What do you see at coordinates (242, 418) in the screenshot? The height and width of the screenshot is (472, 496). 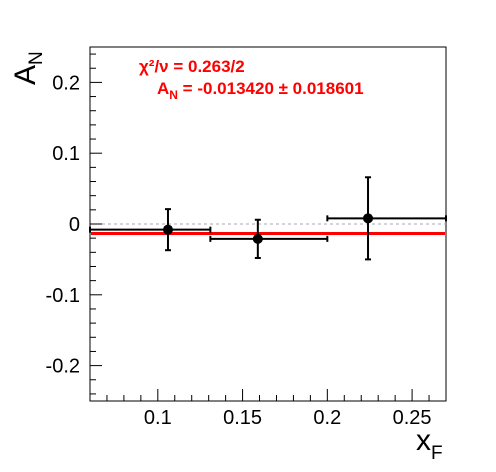 I see `x-tick-label: 0.15` at bounding box center [242, 418].